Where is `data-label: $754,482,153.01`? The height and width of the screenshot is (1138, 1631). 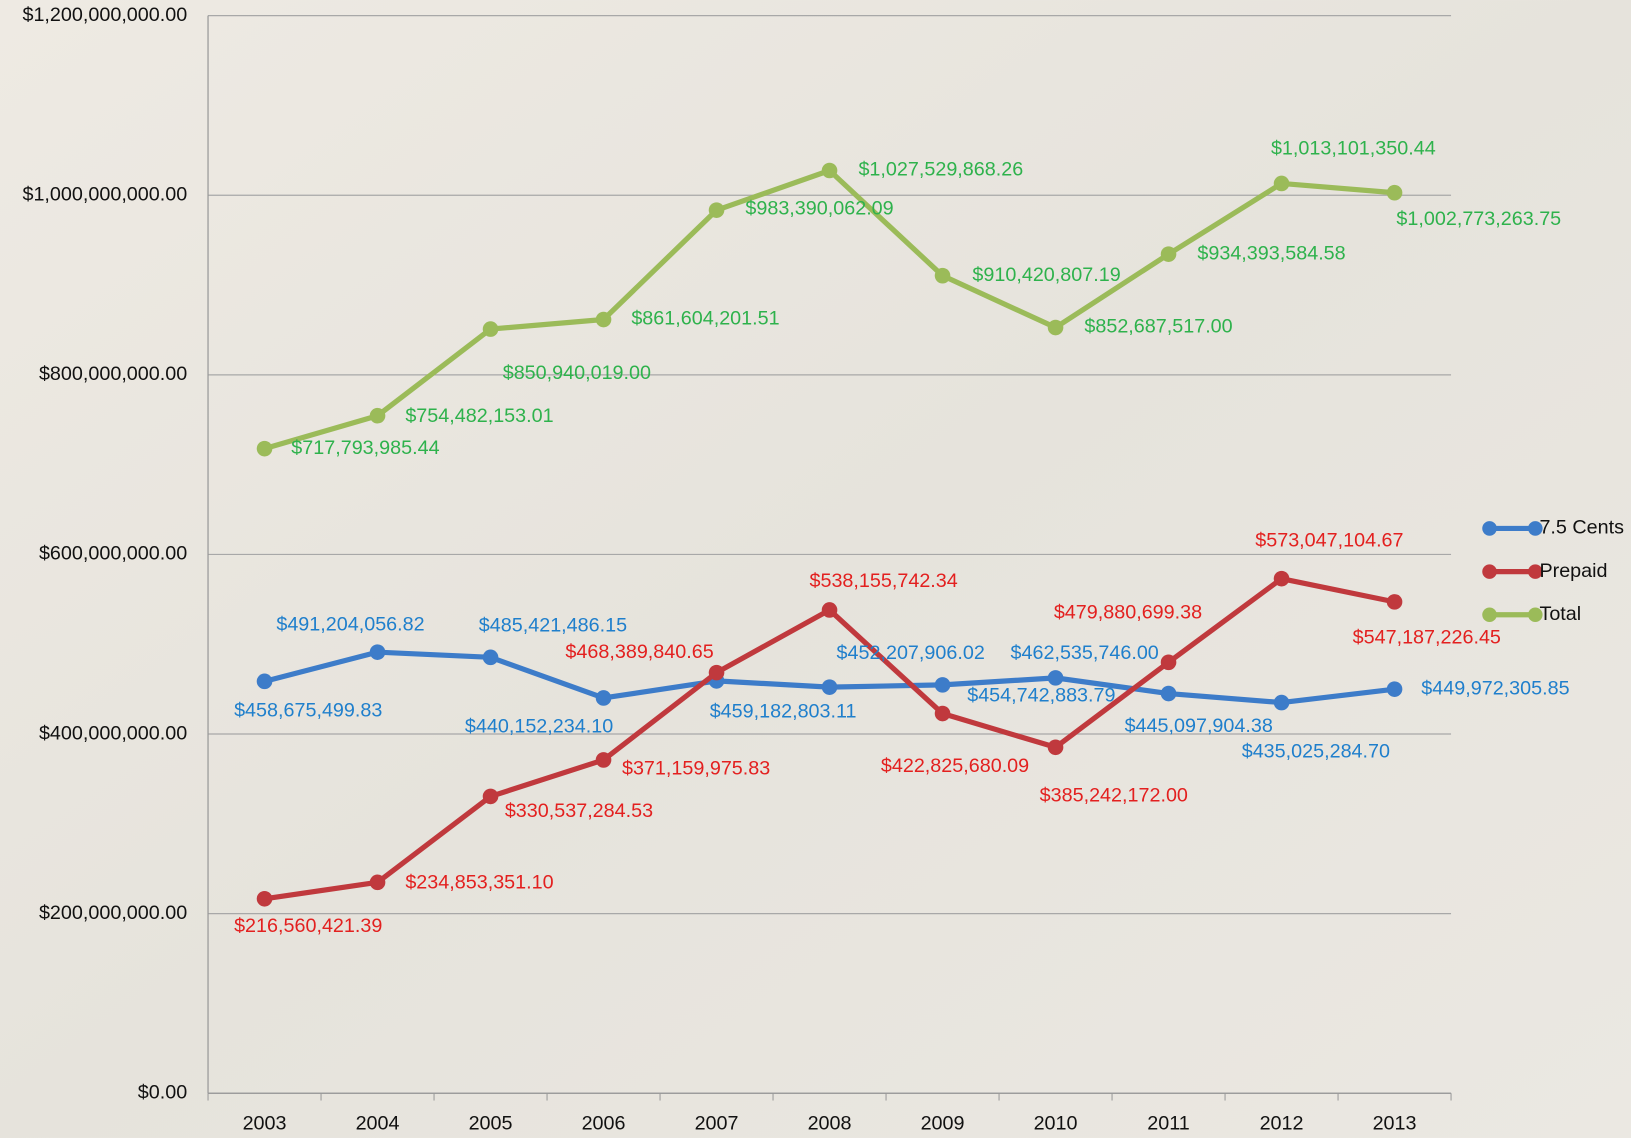
data-label: $754,482,153.01 is located at coordinates (479, 416).